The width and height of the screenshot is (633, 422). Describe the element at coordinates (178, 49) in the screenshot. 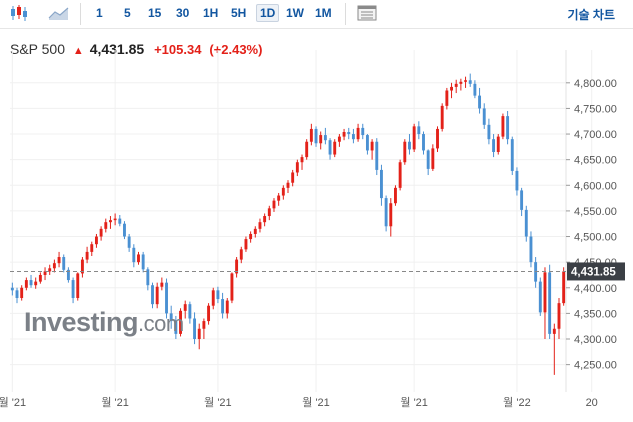

I see `price-change: +105.34` at that location.